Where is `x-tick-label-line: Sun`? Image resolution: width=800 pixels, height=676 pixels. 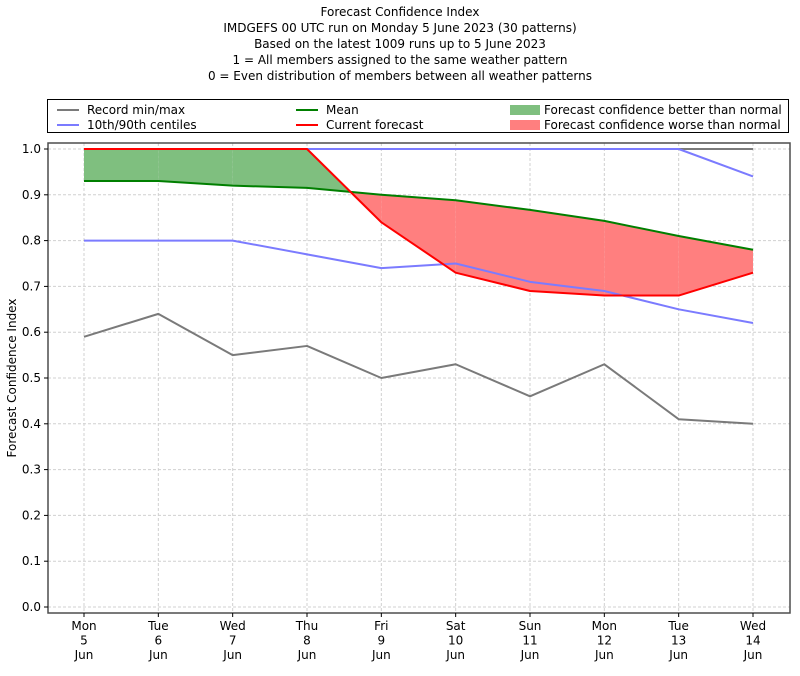
x-tick-label-line: Sun is located at coordinates (530, 626).